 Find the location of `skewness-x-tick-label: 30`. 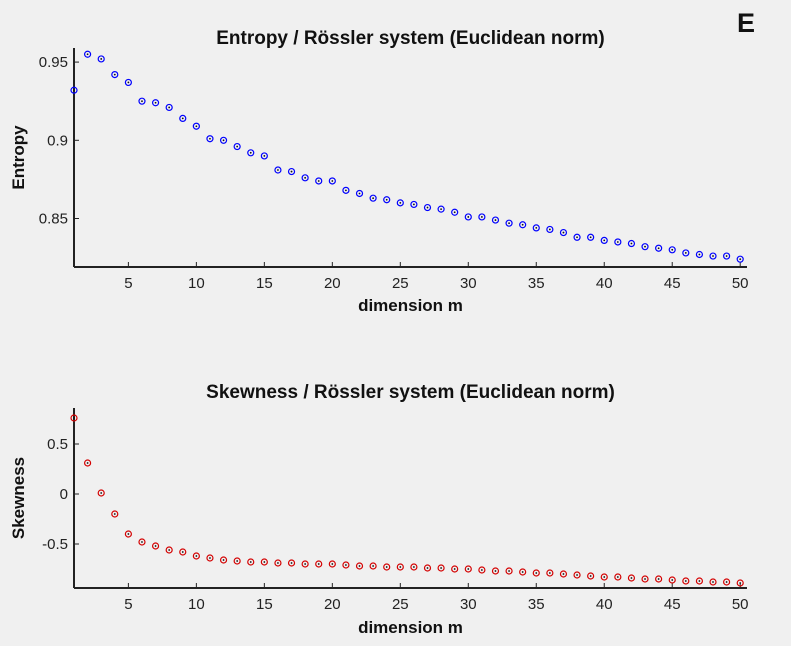

skewness-x-tick-label: 30 is located at coordinates (468, 604).